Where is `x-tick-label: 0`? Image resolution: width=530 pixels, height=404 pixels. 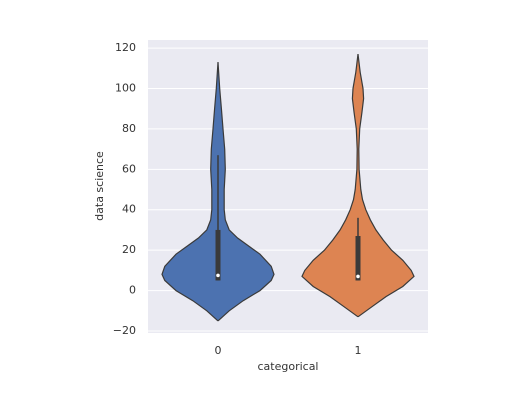 x-tick-label: 0 is located at coordinates (218, 350).